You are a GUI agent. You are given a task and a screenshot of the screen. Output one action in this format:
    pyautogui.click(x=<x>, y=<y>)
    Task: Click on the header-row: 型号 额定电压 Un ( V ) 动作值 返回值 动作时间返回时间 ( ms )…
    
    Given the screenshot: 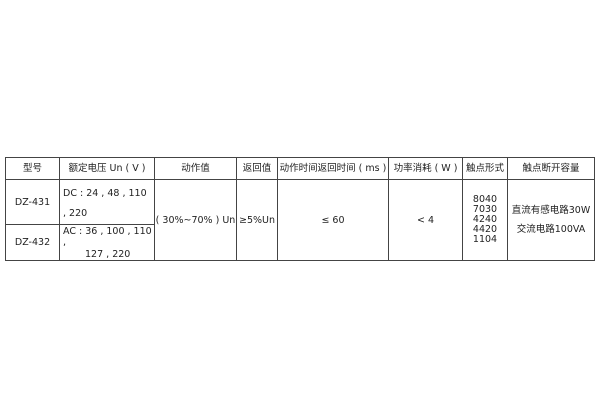 What is the action you would take?
    pyautogui.click(x=300, y=168)
    